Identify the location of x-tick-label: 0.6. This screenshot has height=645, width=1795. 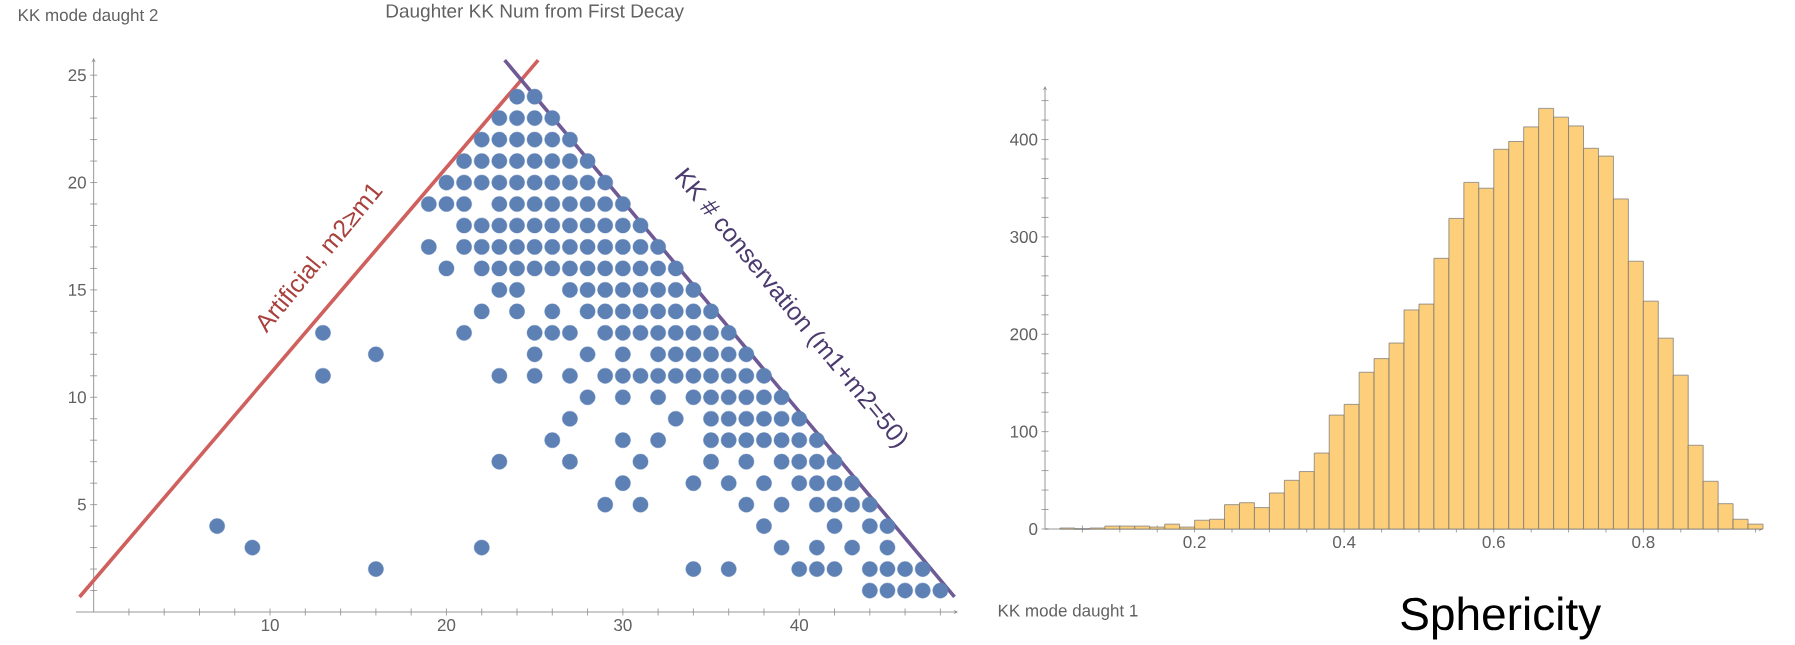
(1493, 542).